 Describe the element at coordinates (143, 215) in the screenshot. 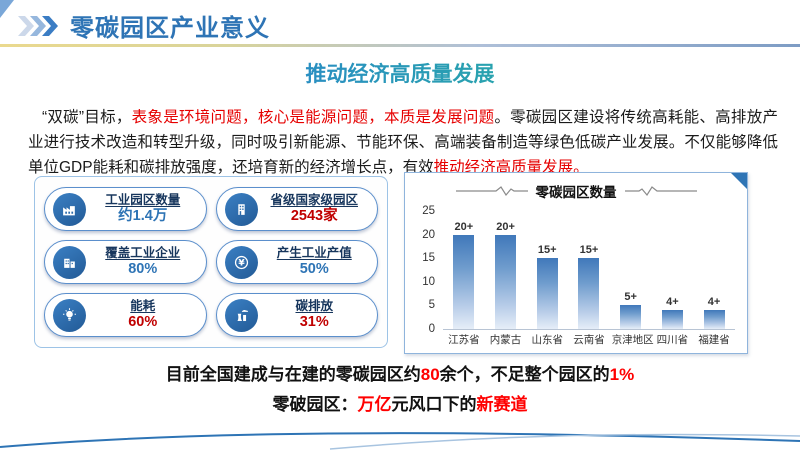

I see `stat-value: 约1.4万` at that location.